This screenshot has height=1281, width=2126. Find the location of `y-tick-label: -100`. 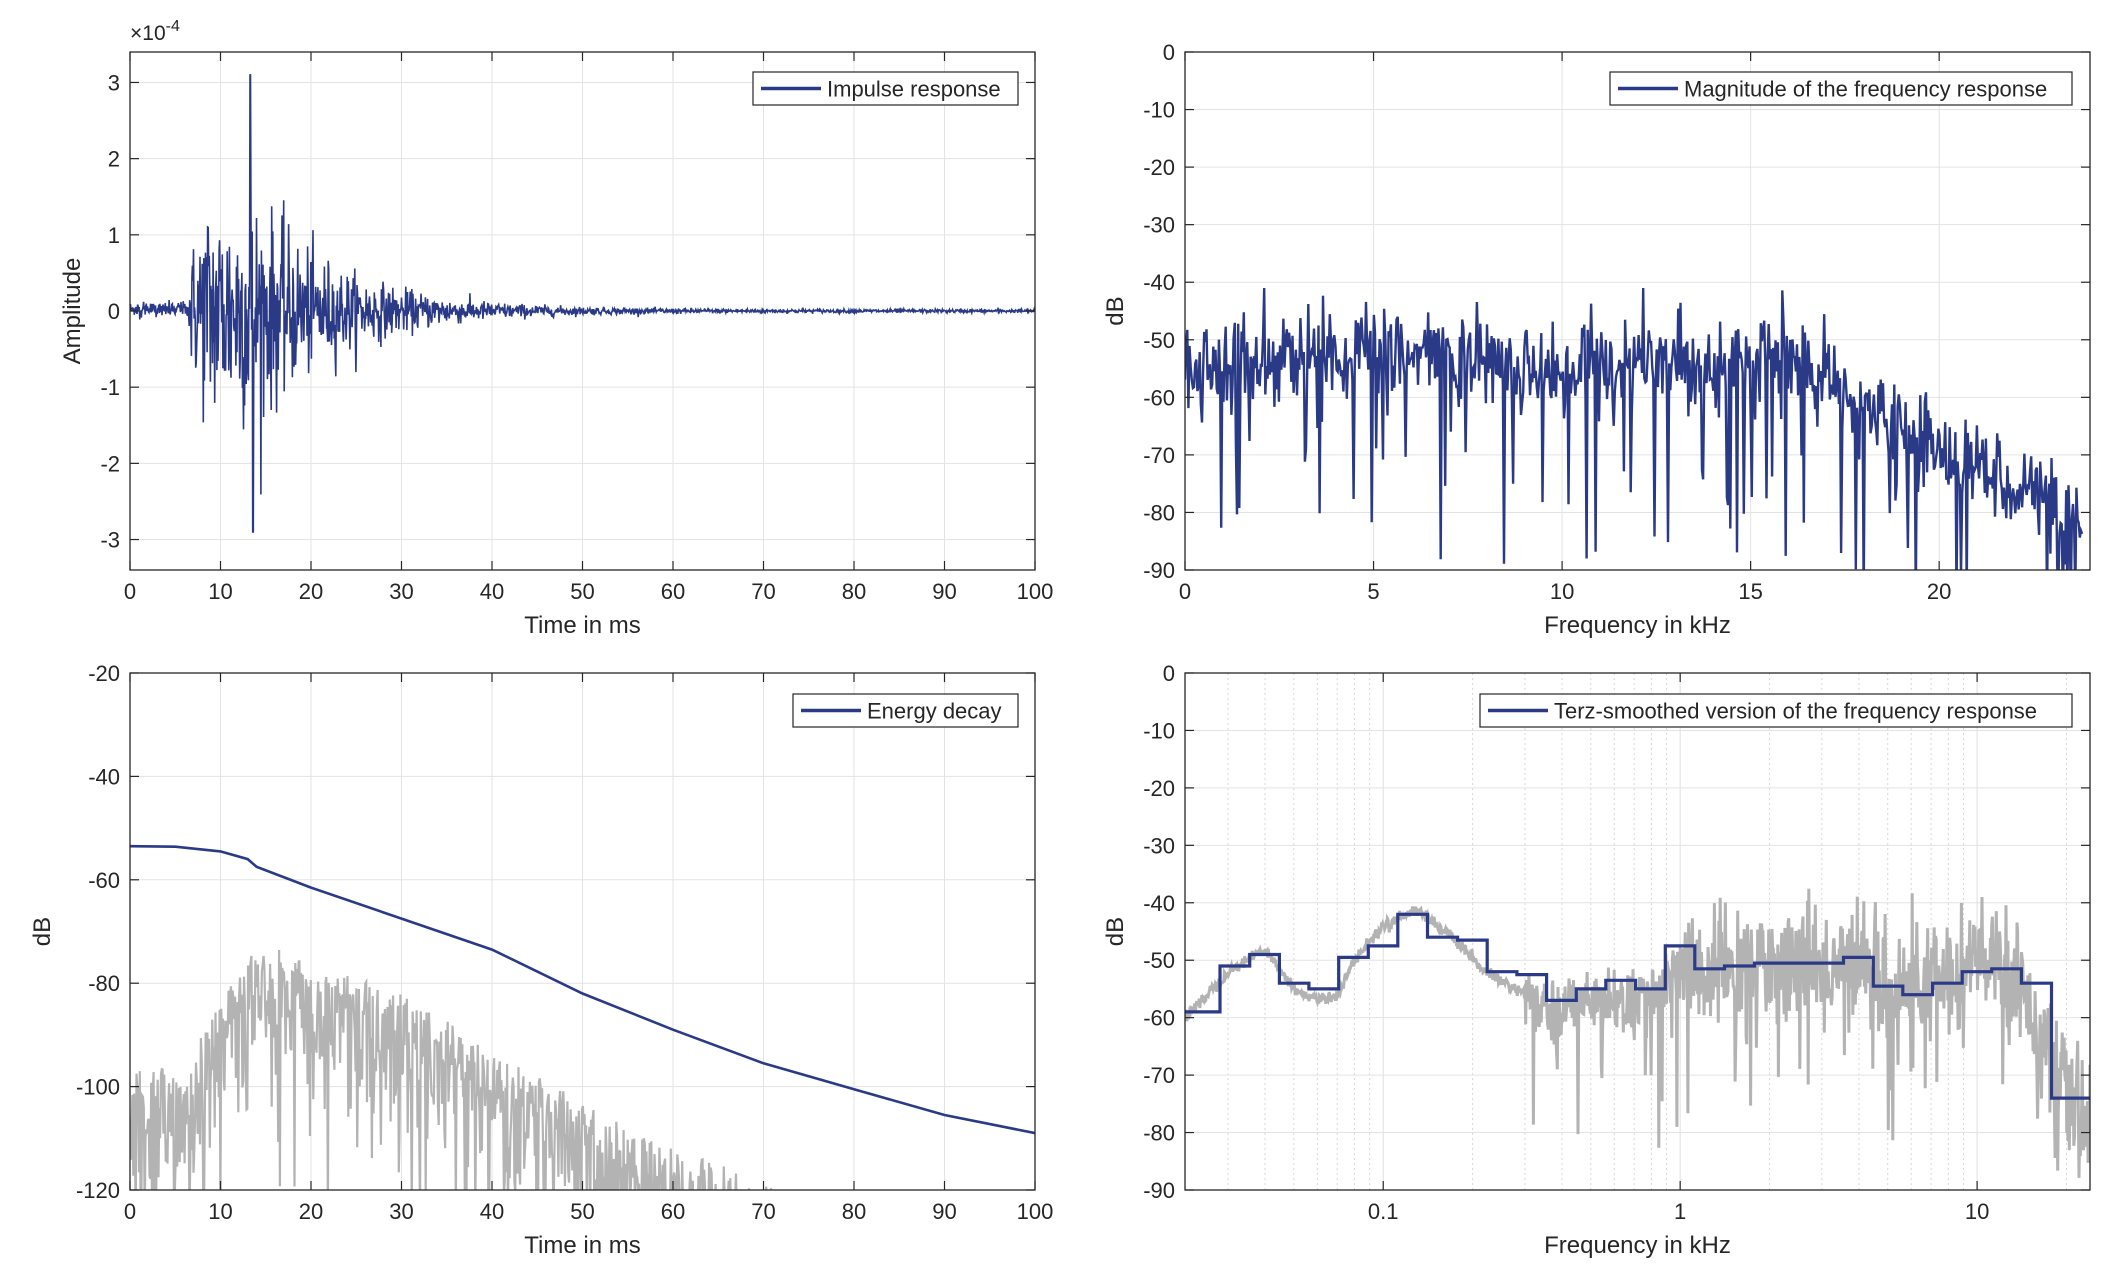

y-tick-label: -100 is located at coordinates (98, 1087).